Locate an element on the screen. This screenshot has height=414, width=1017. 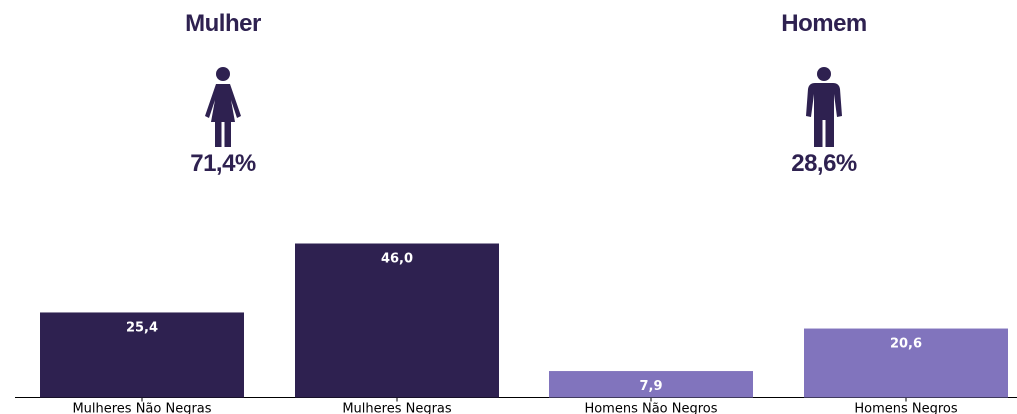
x-tick-label: Homens Não Negros is located at coordinates (650, 408).